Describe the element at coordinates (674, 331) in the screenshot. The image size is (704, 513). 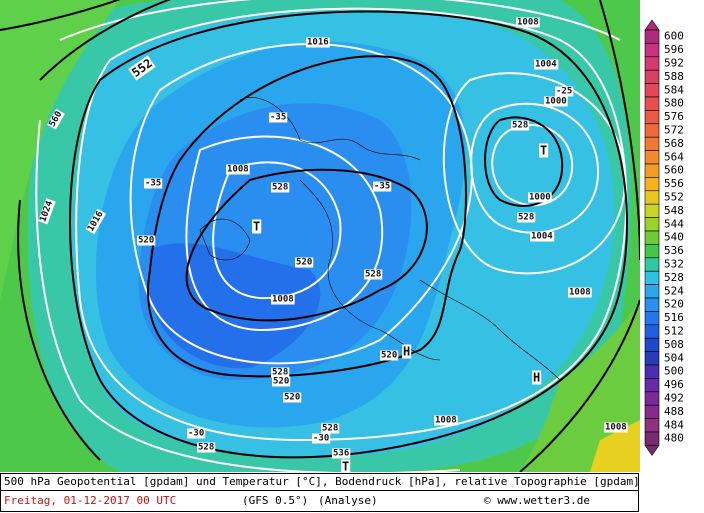
I see `colorbar-label: 512` at that location.